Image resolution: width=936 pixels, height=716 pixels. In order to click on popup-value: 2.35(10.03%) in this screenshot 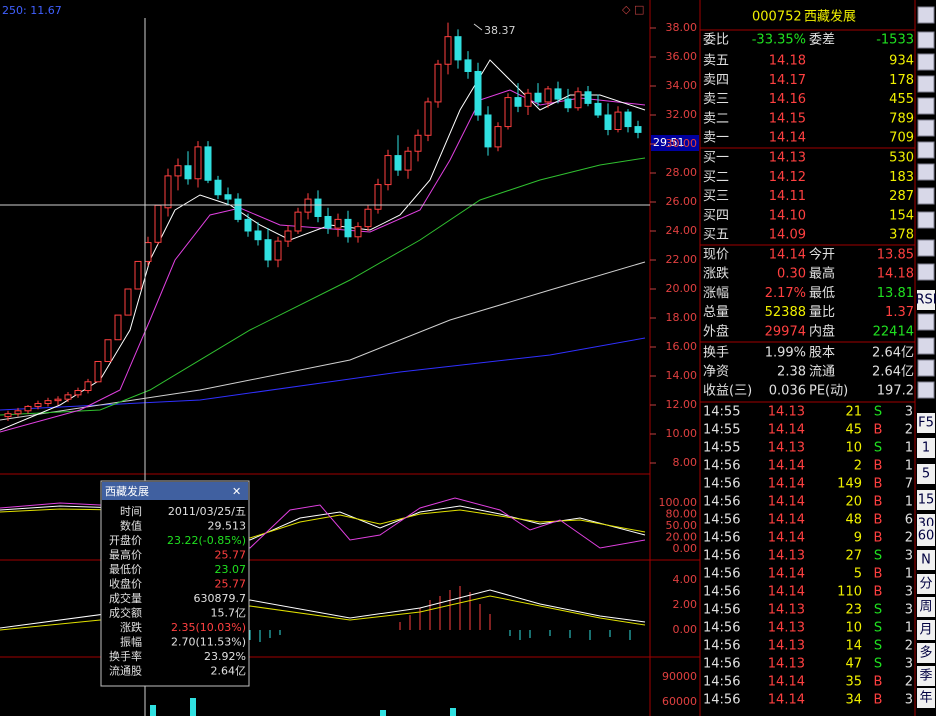, I will do `click(208, 627)`.